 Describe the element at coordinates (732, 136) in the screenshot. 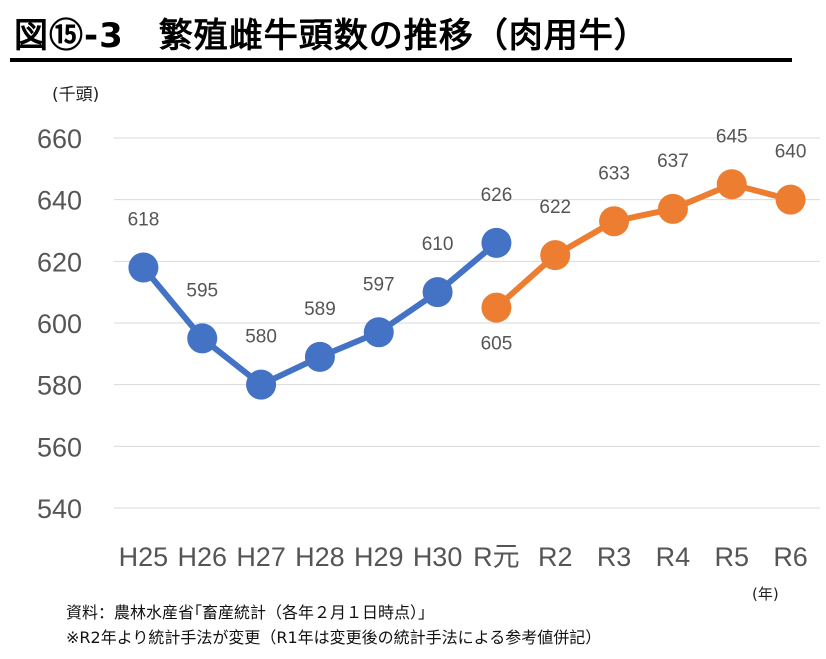

I see `data-label: 645` at that location.